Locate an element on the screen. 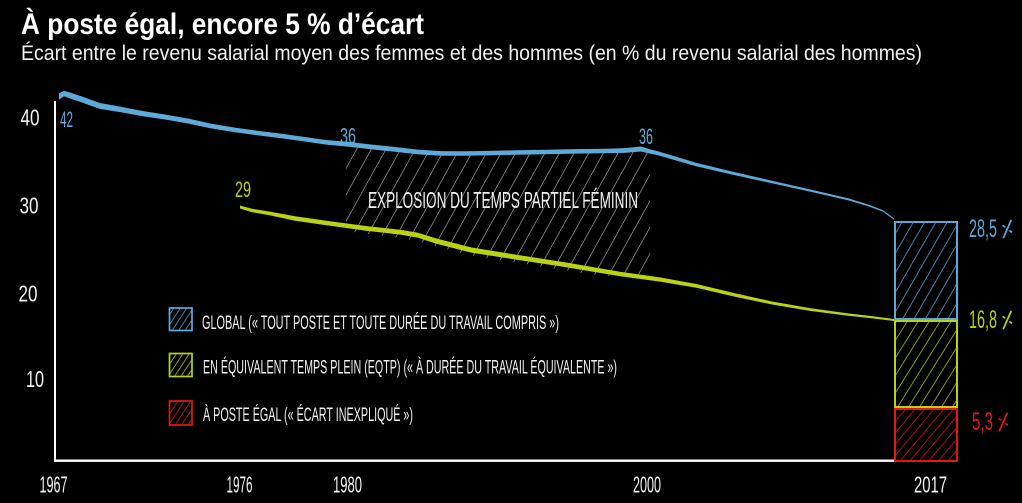 The height and width of the screenshot is (503, 1022). svg-text: 2000 is located at coordinates (647, 485).